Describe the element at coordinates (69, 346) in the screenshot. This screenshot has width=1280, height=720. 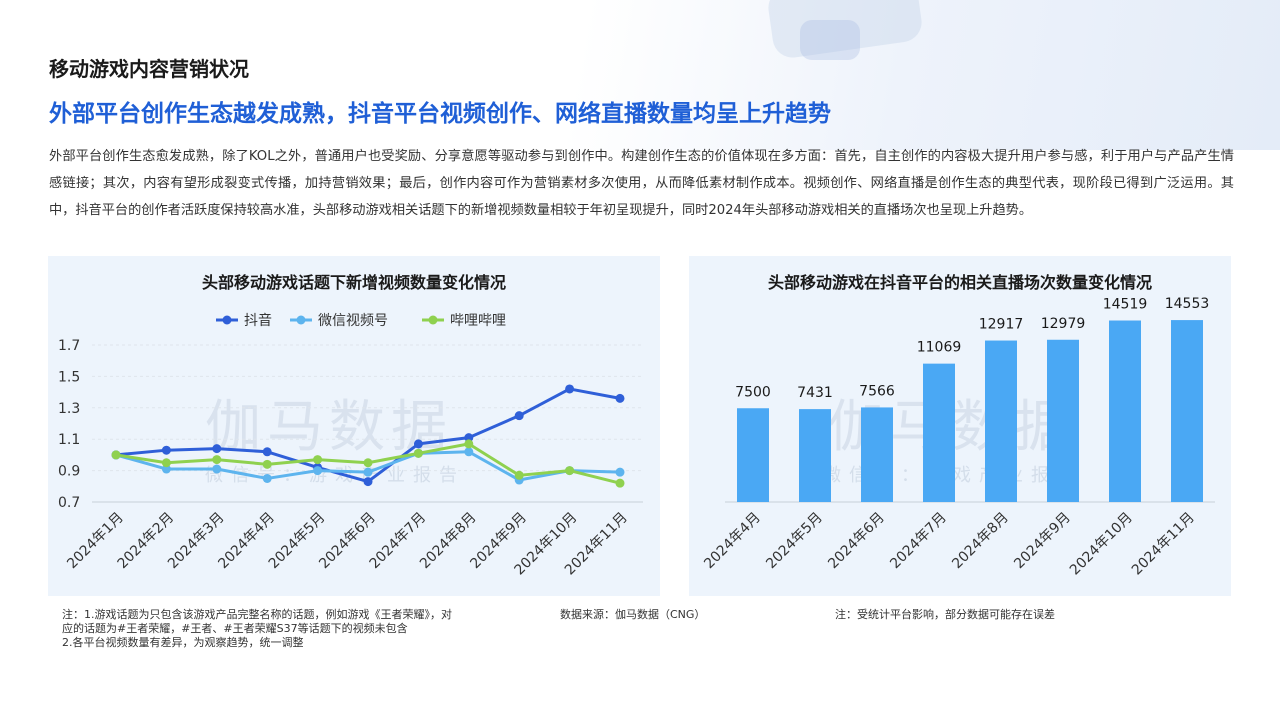
I see `y-tick-label: 1.7` at that location.